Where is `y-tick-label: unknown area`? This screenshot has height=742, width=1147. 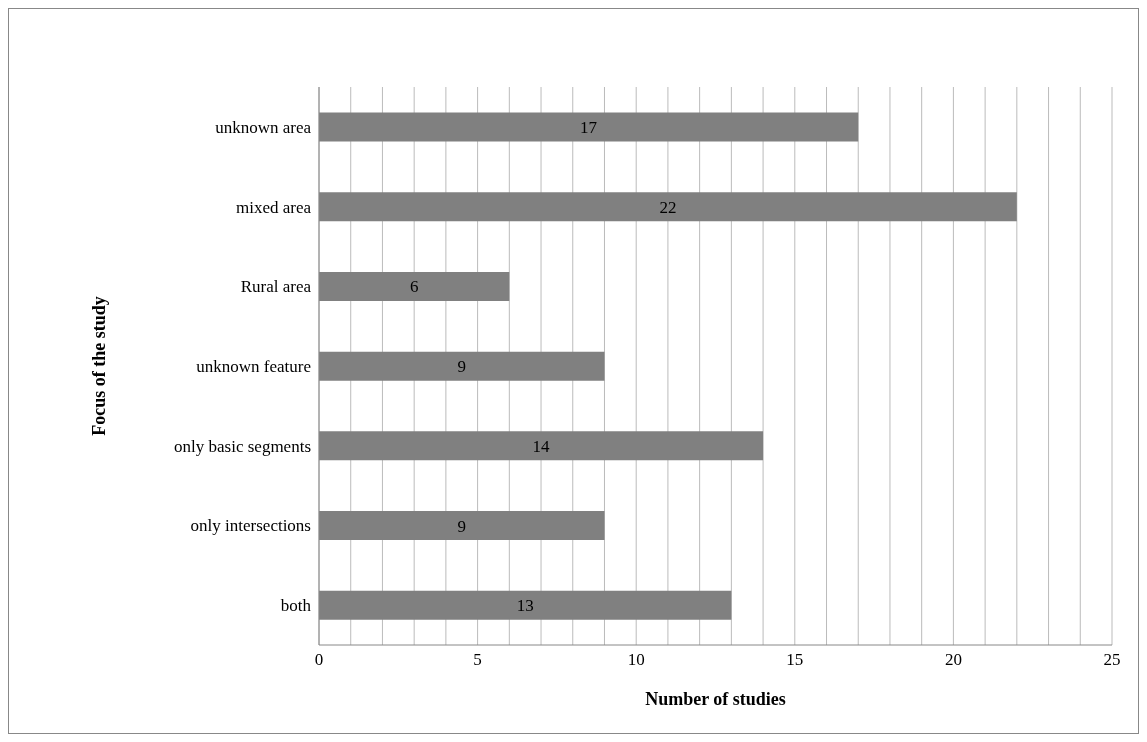
y-tick-label: unknown area is located at coordinates (263, 127).